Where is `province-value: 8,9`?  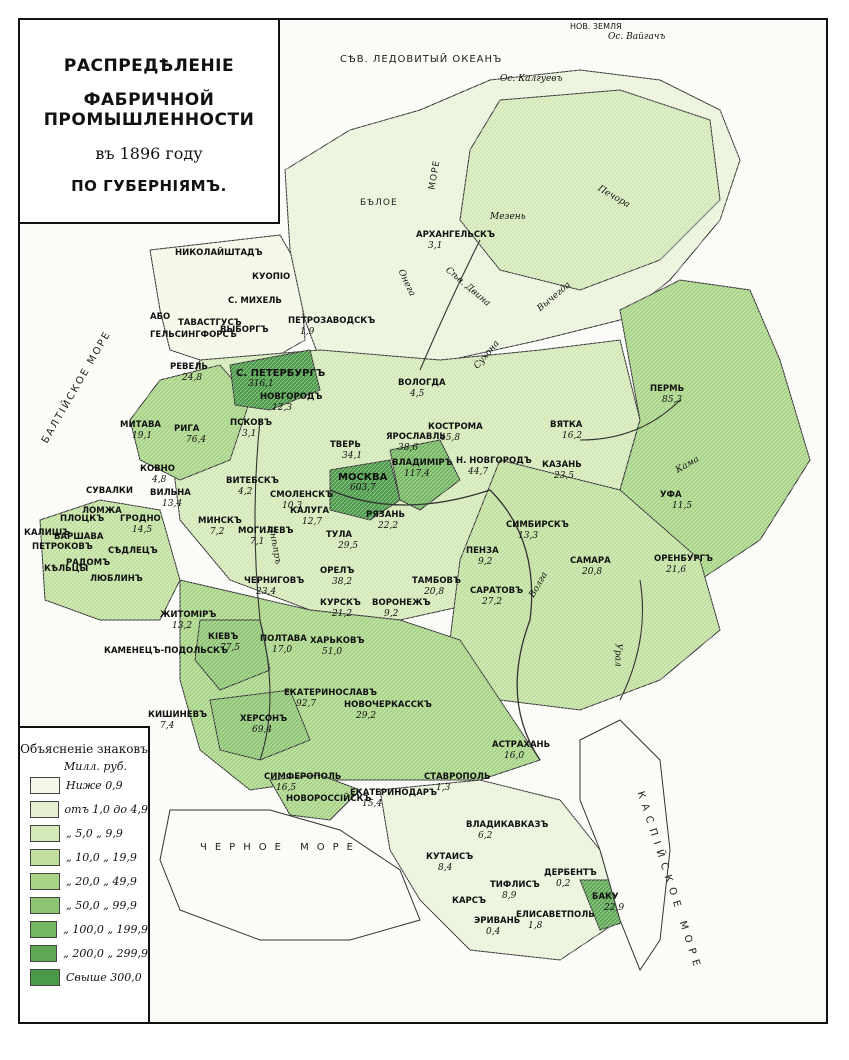 province-value: 8,9 is located at coordinates (509, 896).